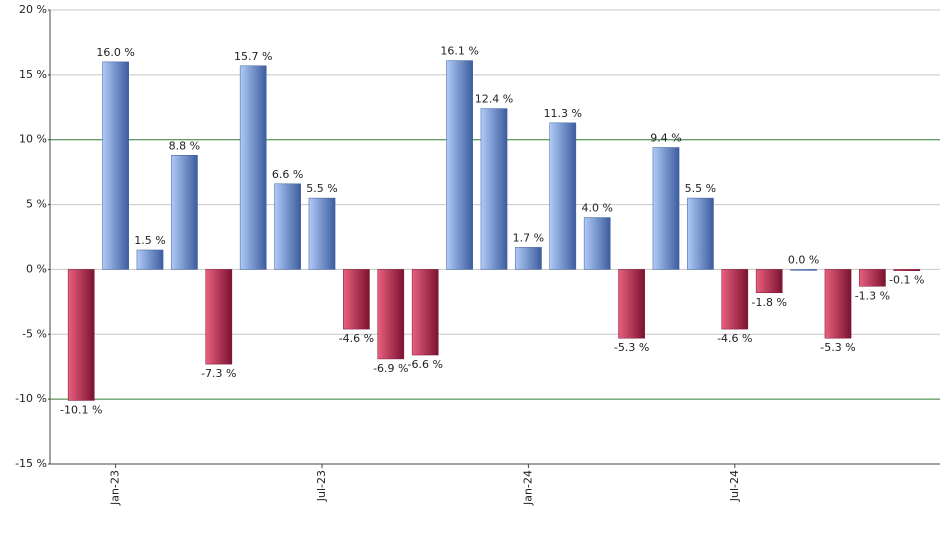  Describe the element at coordinates (527, 488) in the screenshot. I see `x-tick-label: Jan-24` at that location.